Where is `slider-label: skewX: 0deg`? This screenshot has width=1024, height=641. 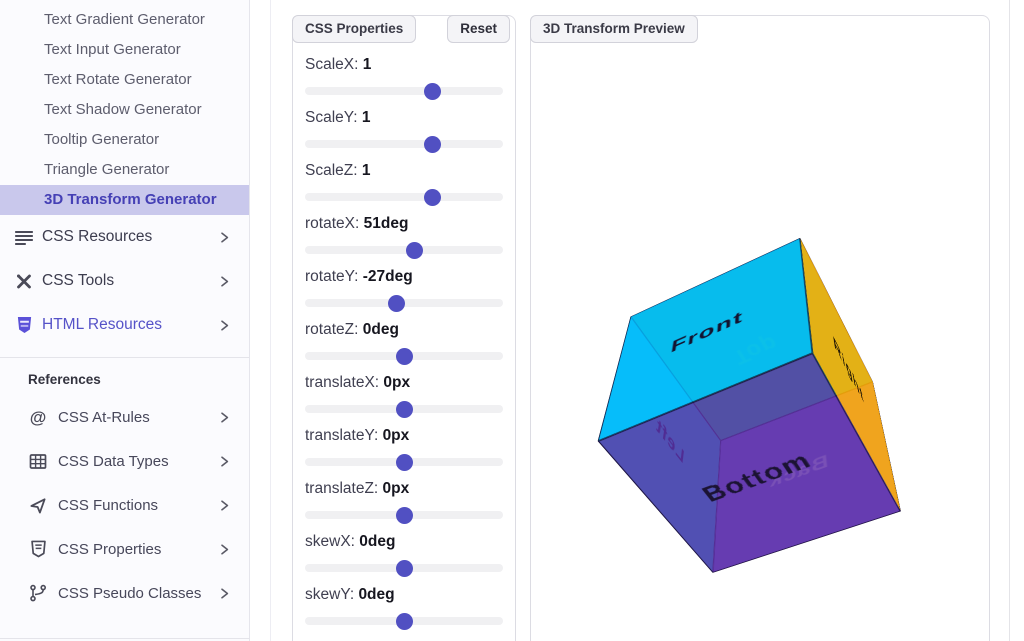 slider-label: skewX: 0deg is located at coordinates (404, 542).